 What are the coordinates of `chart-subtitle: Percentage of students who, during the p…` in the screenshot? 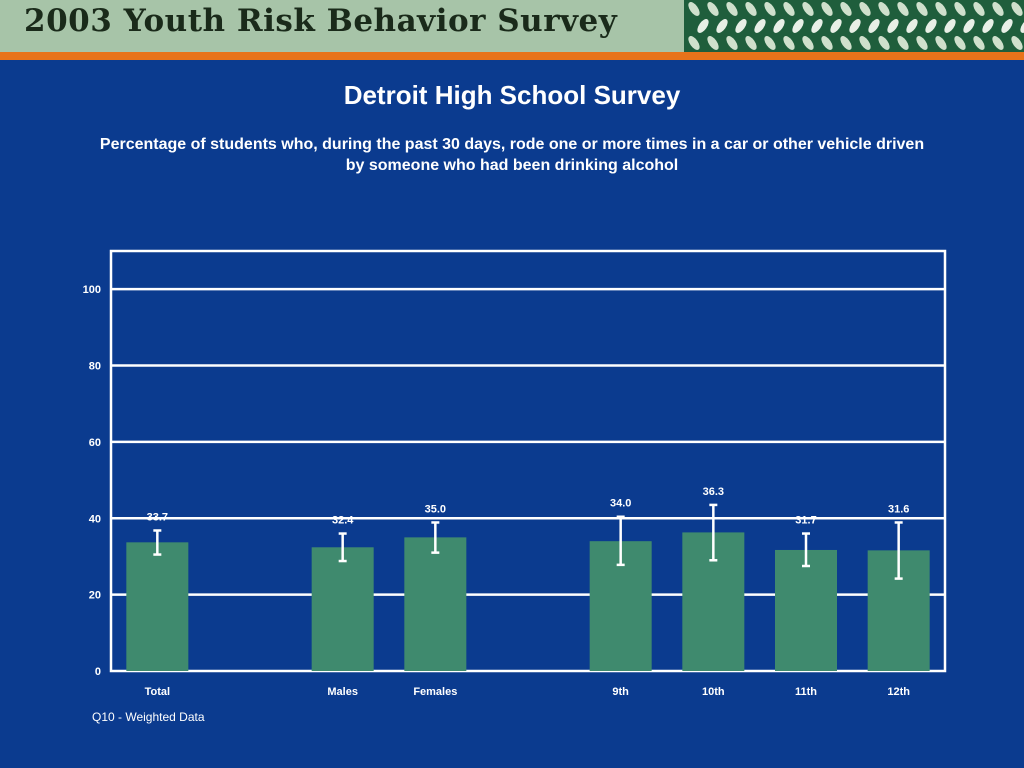 It's located at (512, 155).